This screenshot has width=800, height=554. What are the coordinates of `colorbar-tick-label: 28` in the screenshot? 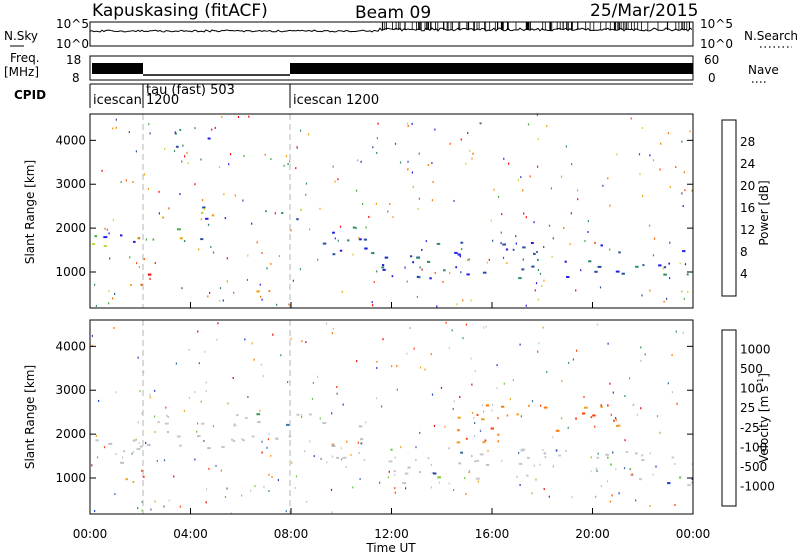 It's located at (747, 142).